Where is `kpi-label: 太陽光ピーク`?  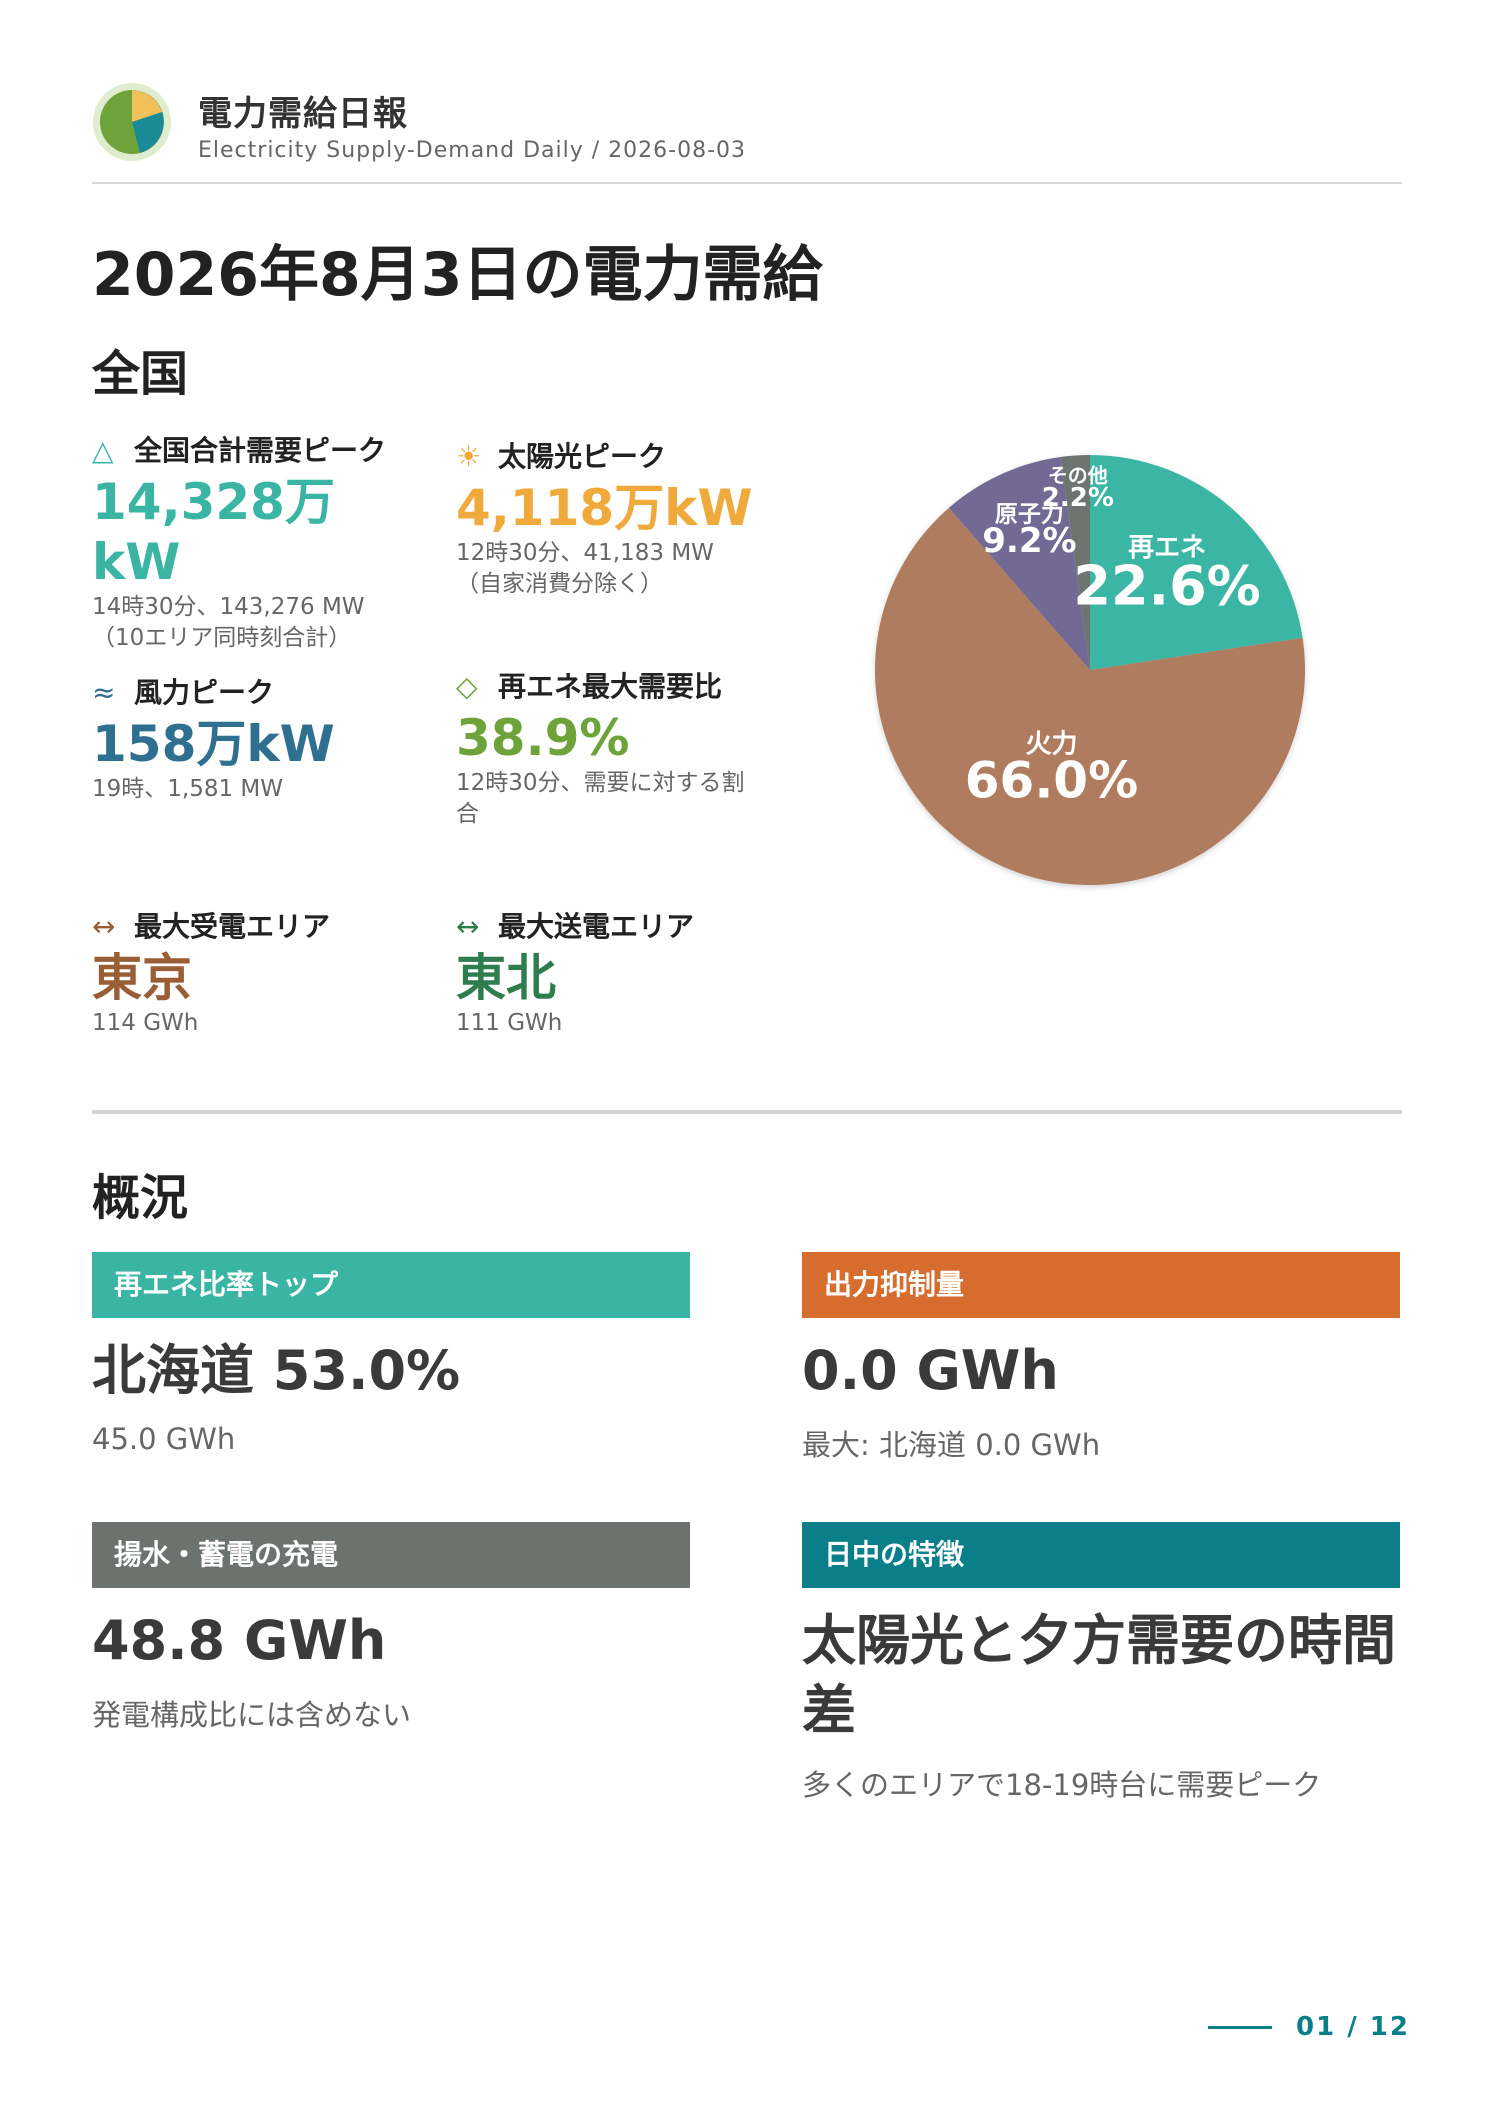
kpi-label: 太陽光ピーク is located at coordinates (582, 456).